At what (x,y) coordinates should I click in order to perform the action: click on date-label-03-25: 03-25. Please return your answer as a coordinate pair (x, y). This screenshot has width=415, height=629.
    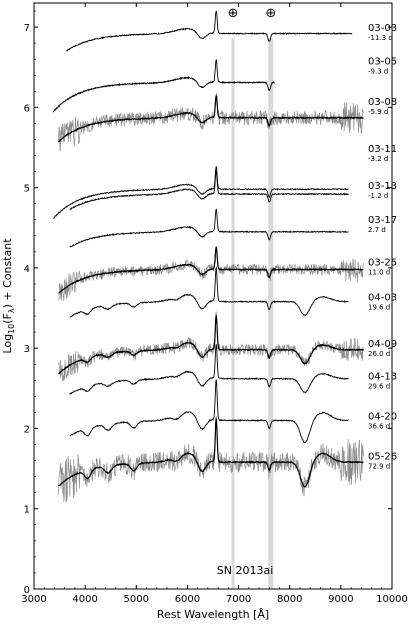
    Looking at the image, I should click on (382, 262).